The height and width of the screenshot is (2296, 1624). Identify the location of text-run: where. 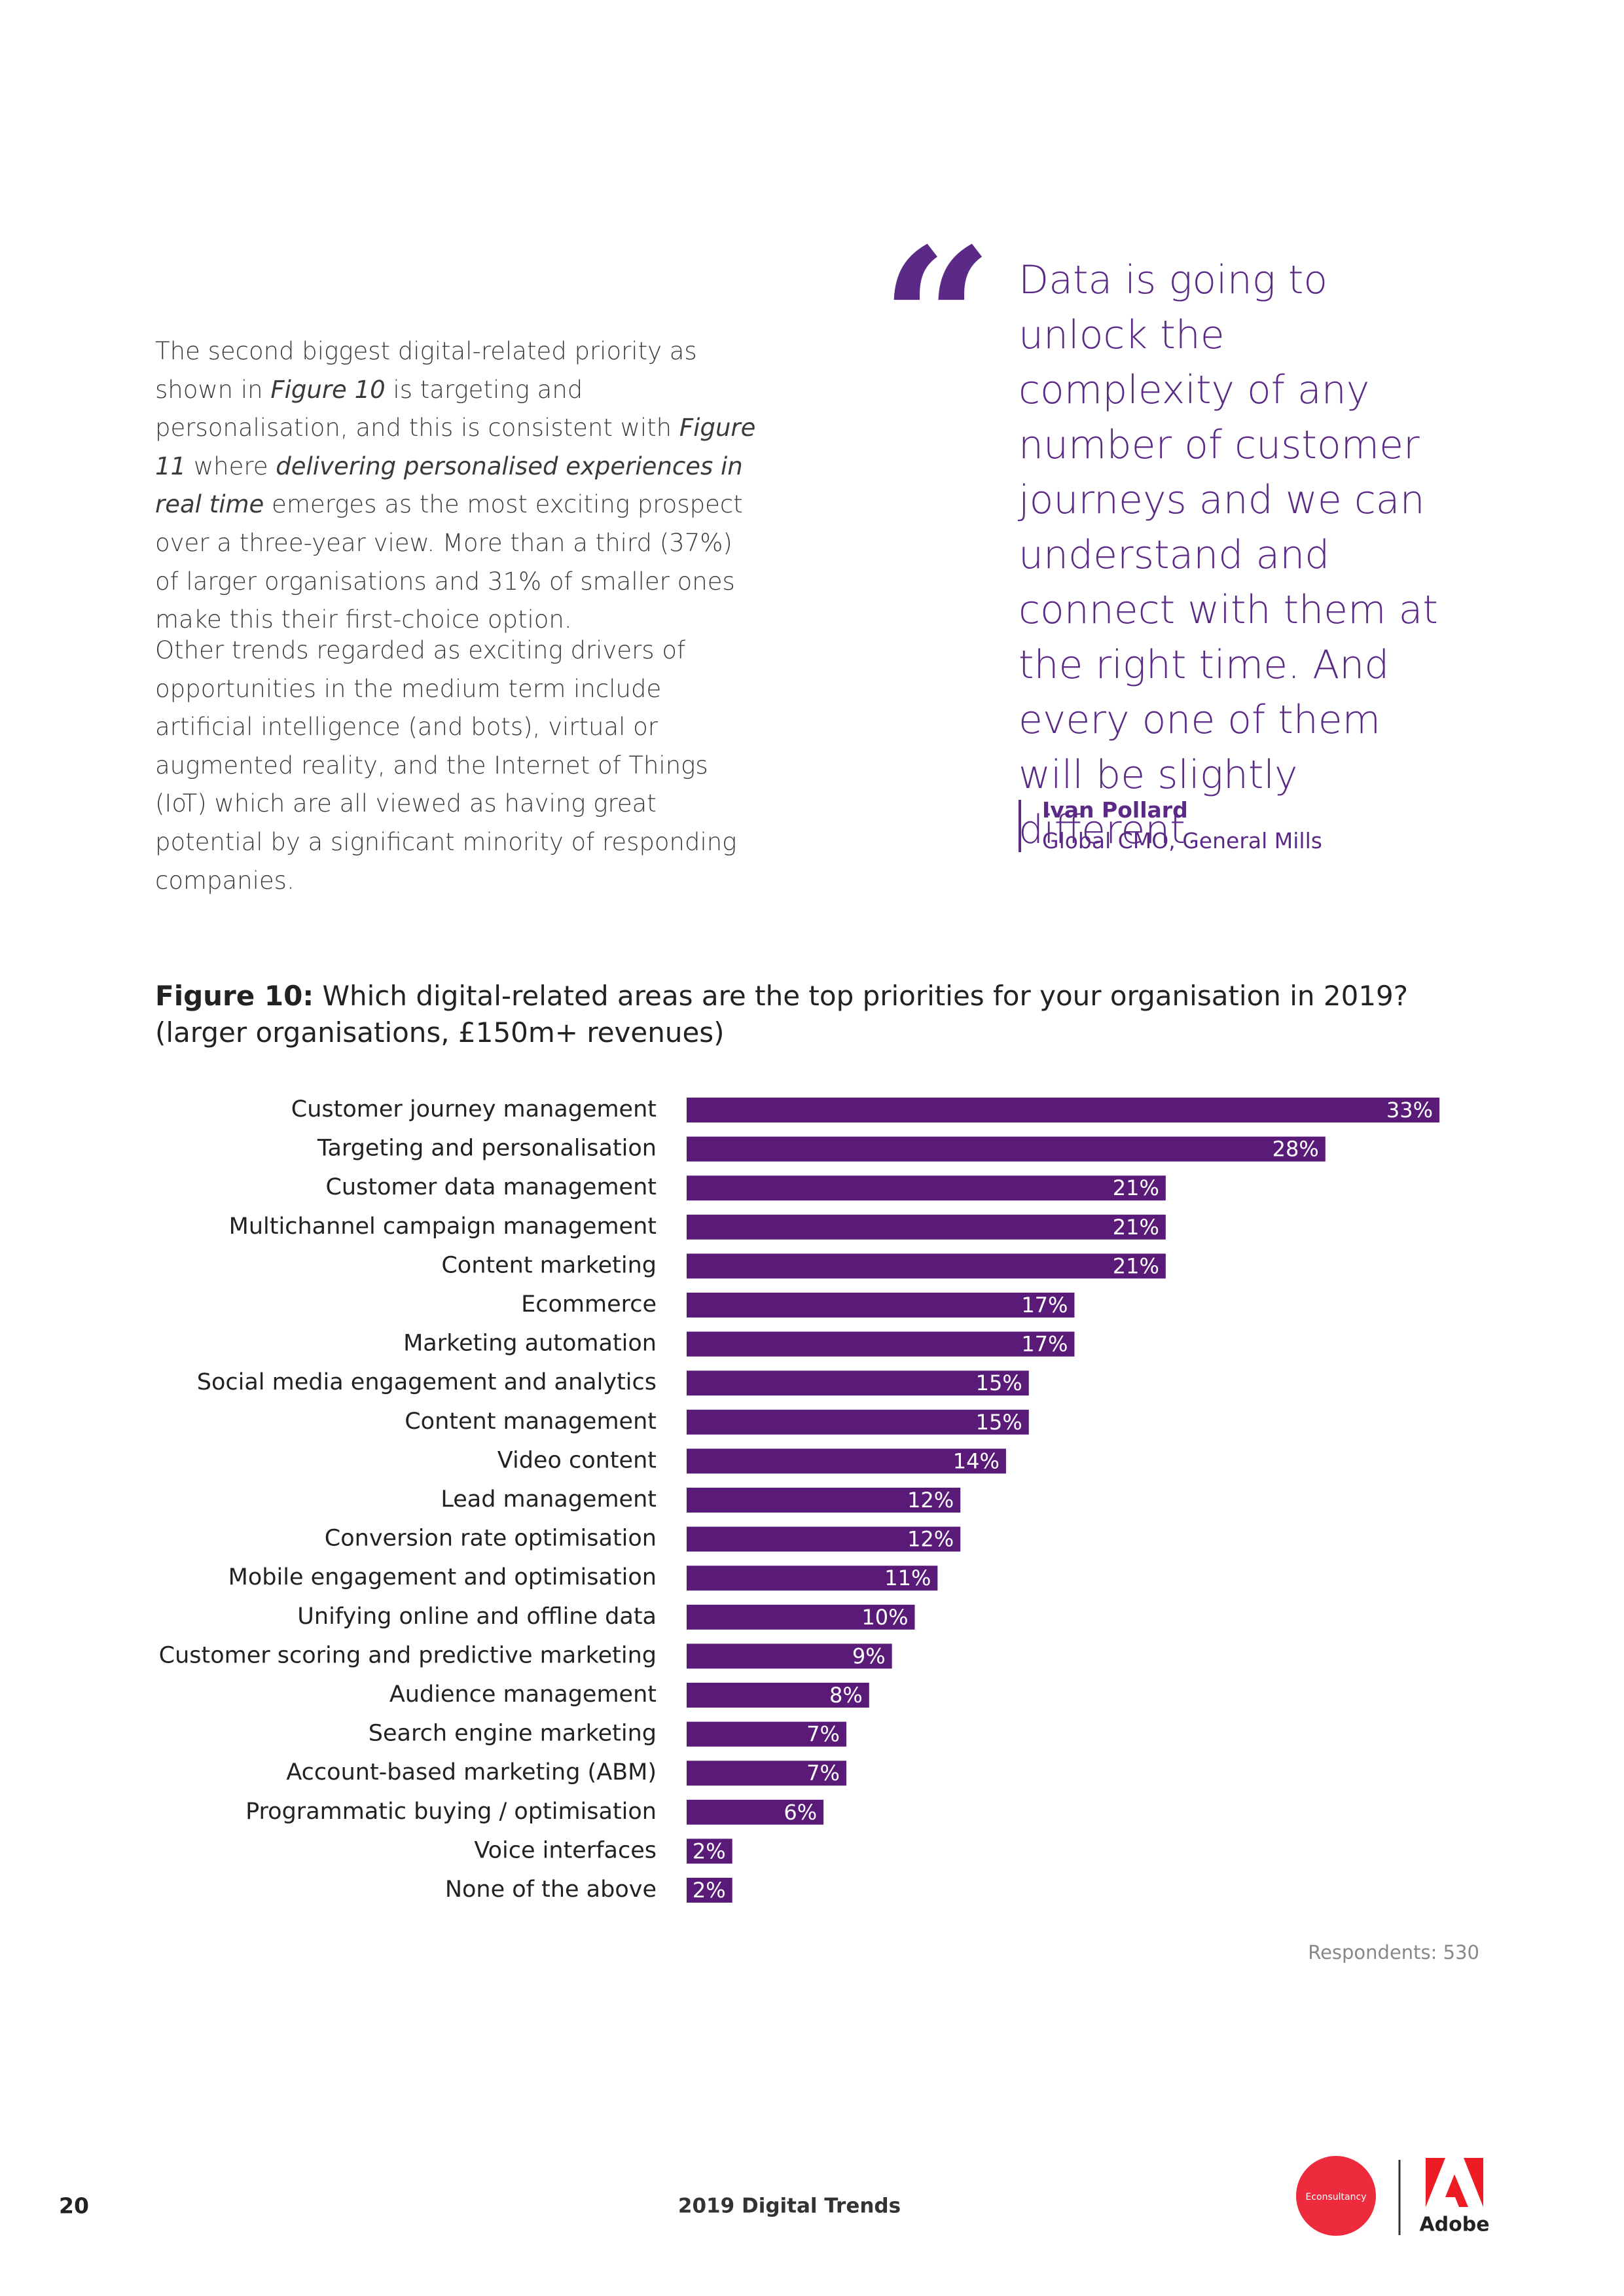
(231, 466).